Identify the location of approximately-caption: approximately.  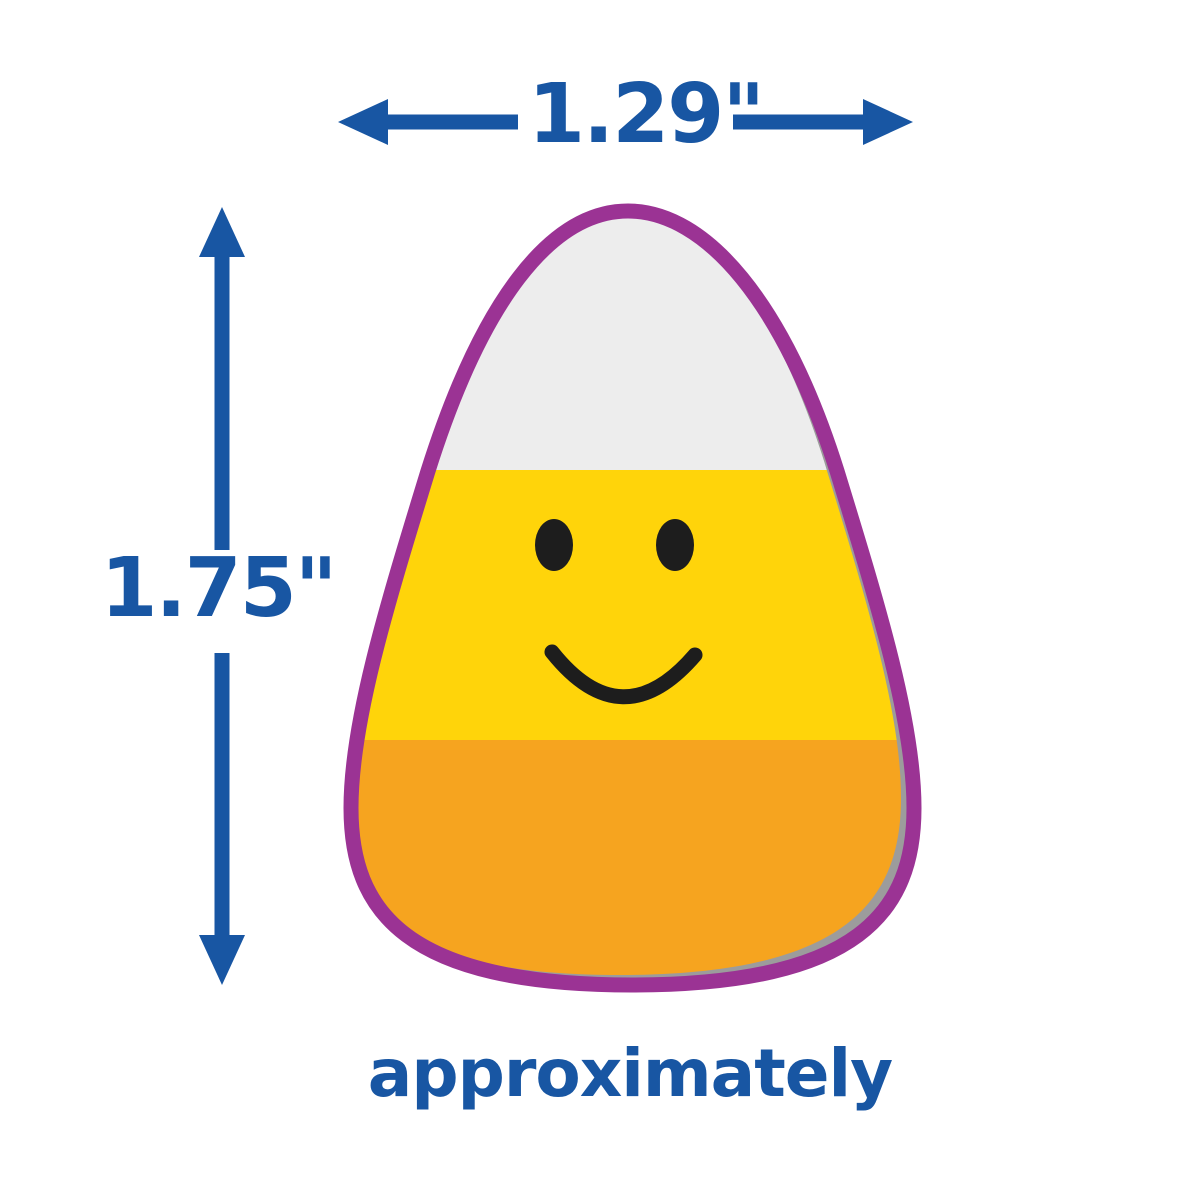
(630, 1073).